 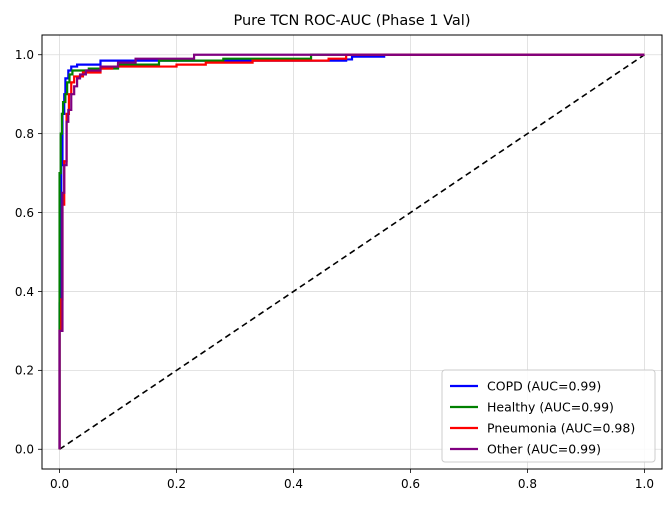 What do you see at coordinates (544, 449) in the screenshot?
I see `legend-label-other: Other (AUC=0.99)` at bounding box center [544, 449].